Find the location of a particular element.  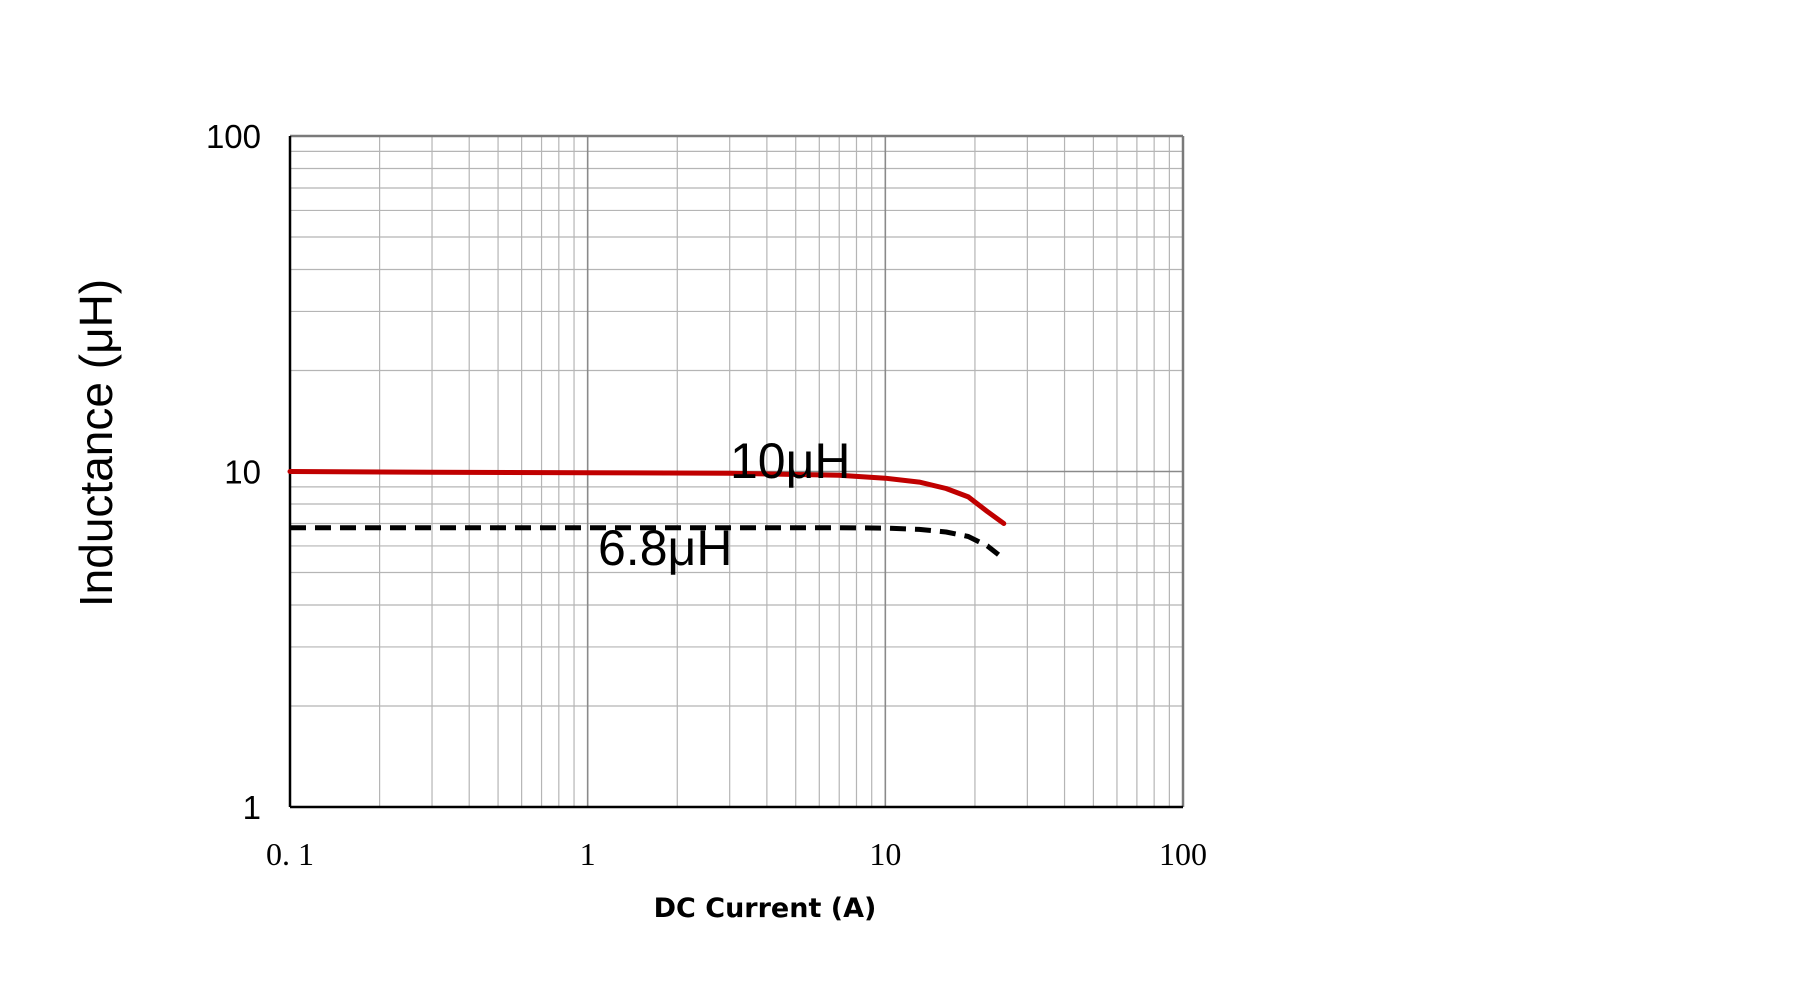

series-line-10H is located at coordinates (647, 497).